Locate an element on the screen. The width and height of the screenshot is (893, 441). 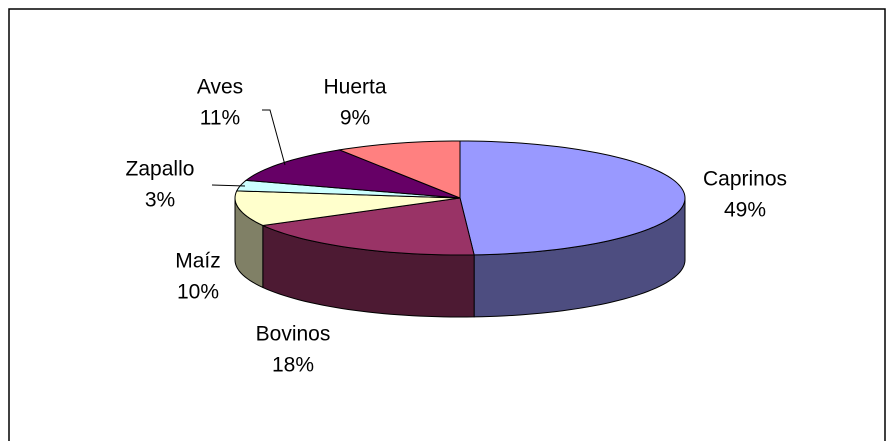
data-label-value: 3% is located at coordinates (160, 200).